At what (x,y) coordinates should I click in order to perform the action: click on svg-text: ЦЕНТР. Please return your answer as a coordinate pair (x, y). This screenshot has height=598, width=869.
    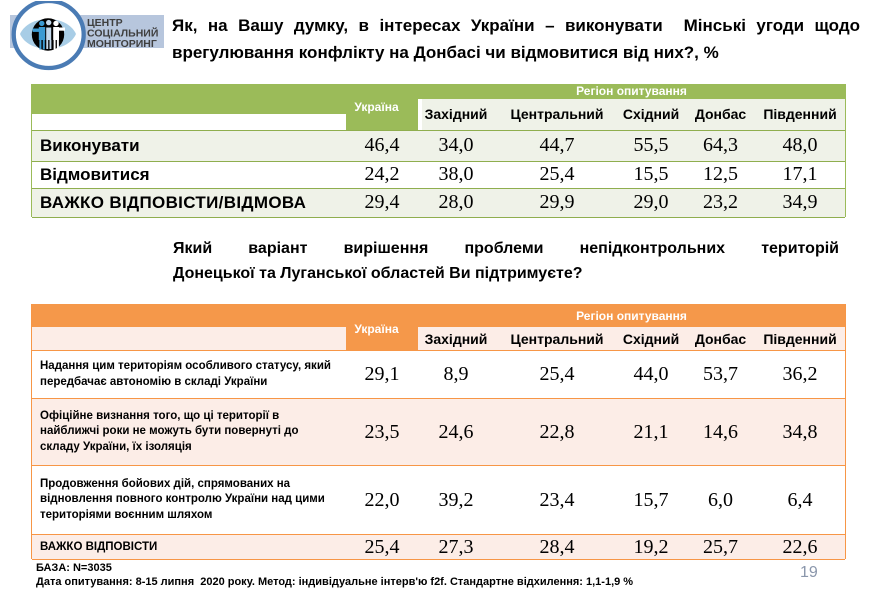
    Looking at the image, I should click on (105, 23).